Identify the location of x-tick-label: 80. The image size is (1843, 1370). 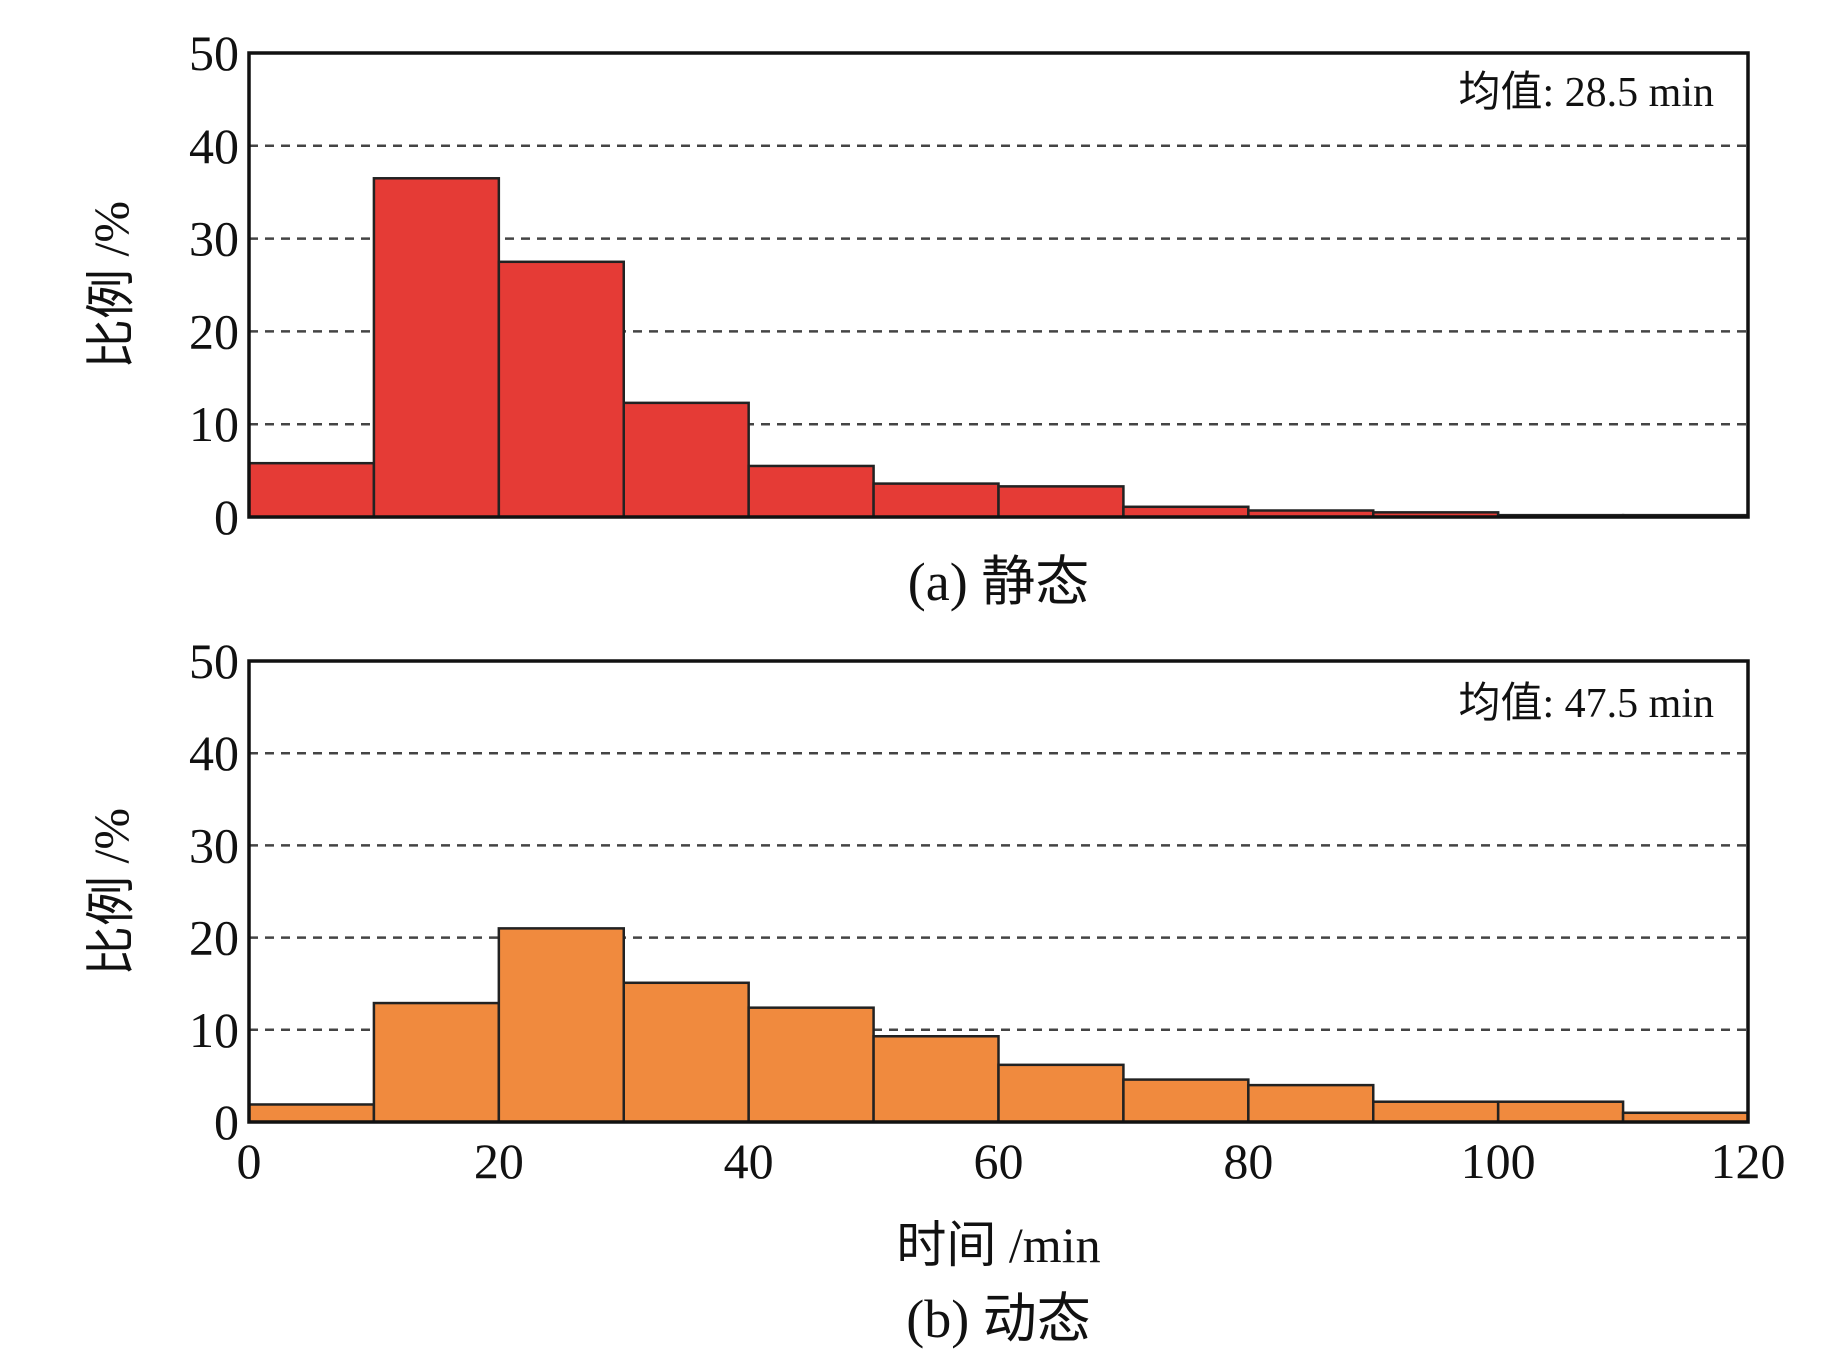
(1248, 1161).